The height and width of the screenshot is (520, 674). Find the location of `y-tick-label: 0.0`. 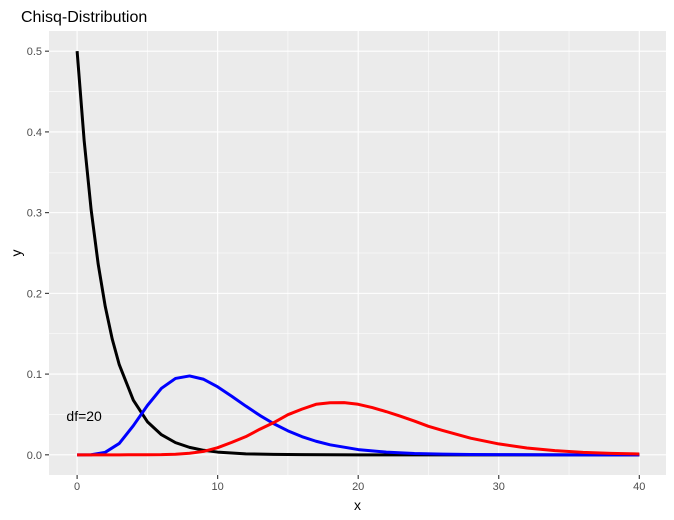

y-tick-label: 0.0 is located at coordinates (34, 456).